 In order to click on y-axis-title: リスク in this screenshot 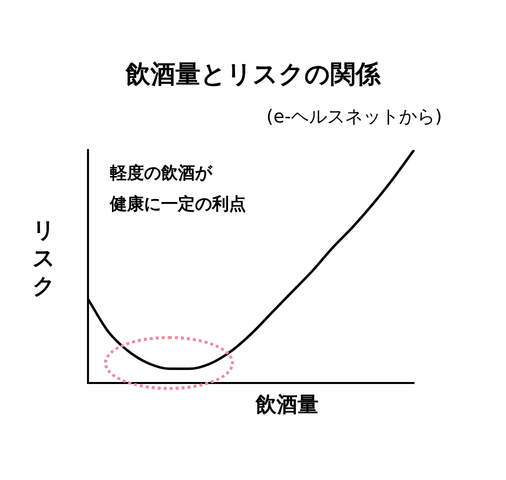, I will do `click(44, 259)`.